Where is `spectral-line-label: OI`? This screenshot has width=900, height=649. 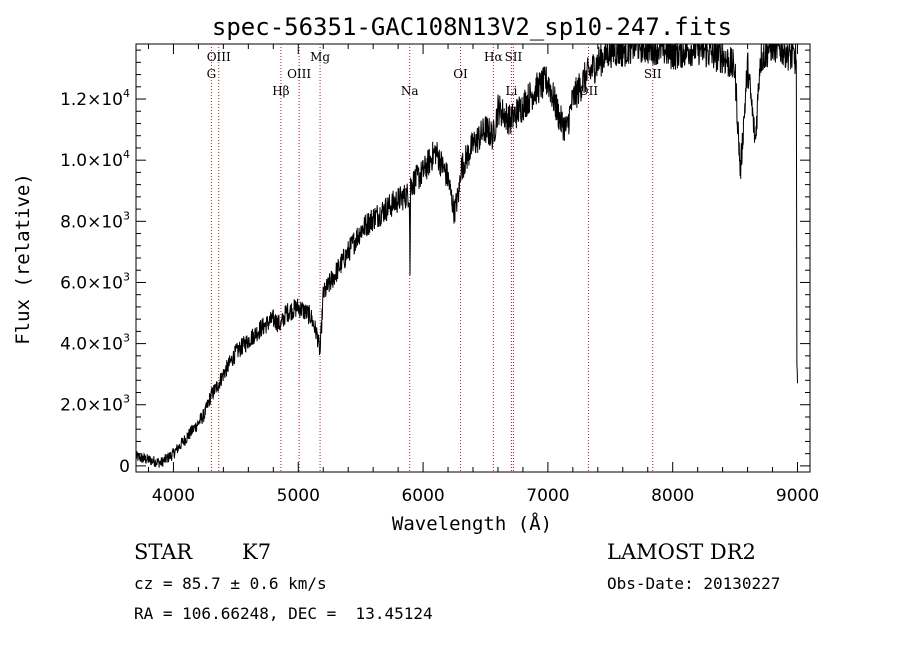 spectral-line-label: OI is located at coordinates (460, 74).